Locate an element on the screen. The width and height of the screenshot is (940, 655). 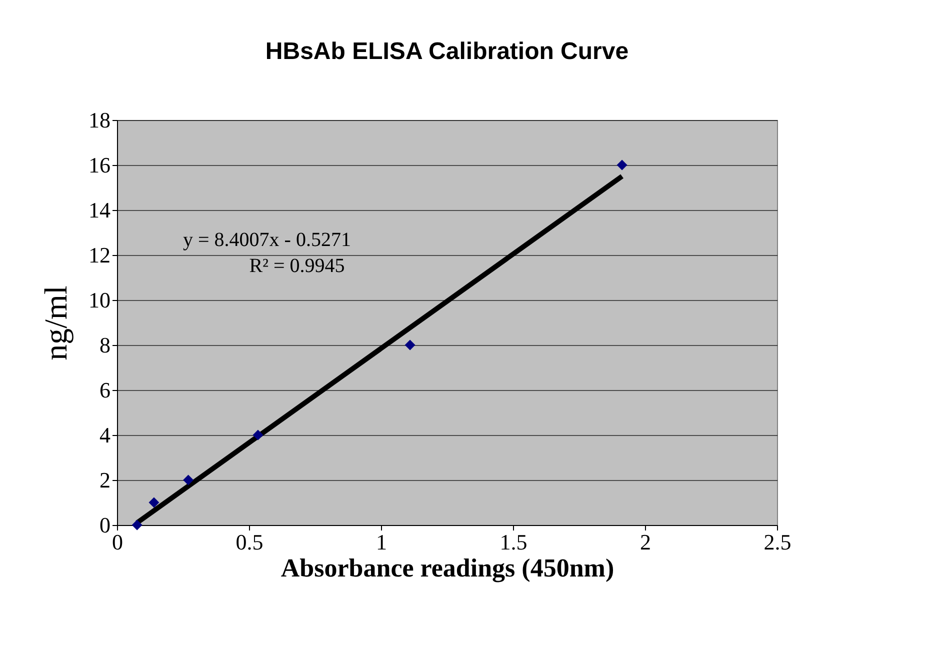
y-tick-label: 0 is located at coordinates (105, 525).